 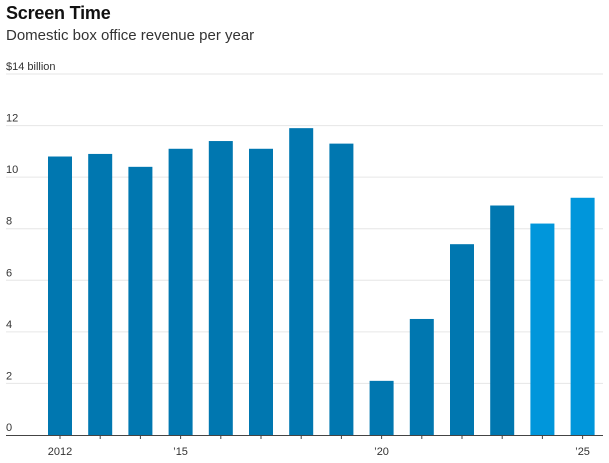 What do you see at coordinates (341, 289) in the screenshot?
I see `bar-2019` at bounding box center [341, 289].